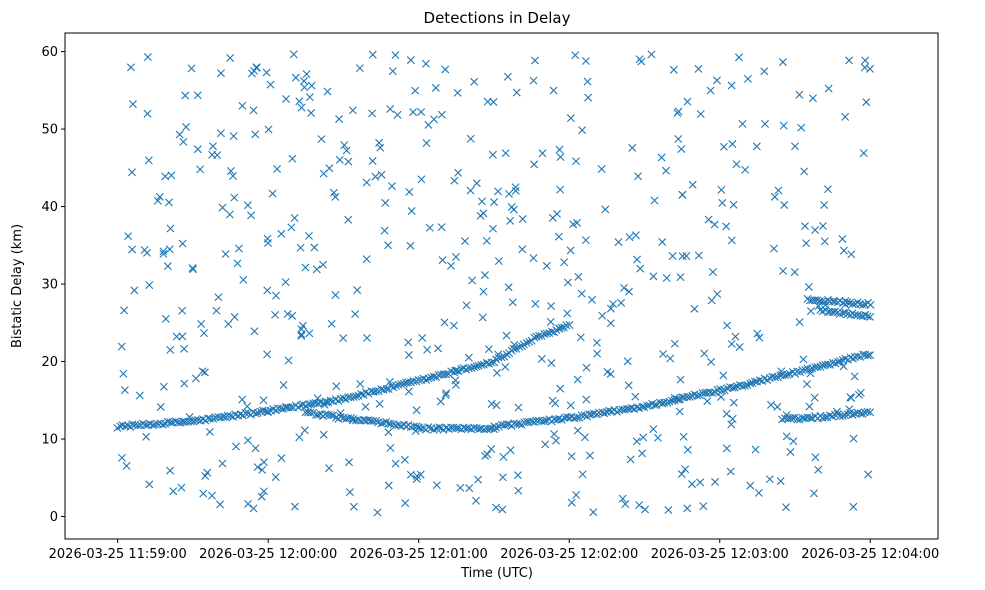 The height and width of the screenshot is (590, 985). I want to click on x-tick-label: 2026-03-25 12:02:00, so click(569, 554).